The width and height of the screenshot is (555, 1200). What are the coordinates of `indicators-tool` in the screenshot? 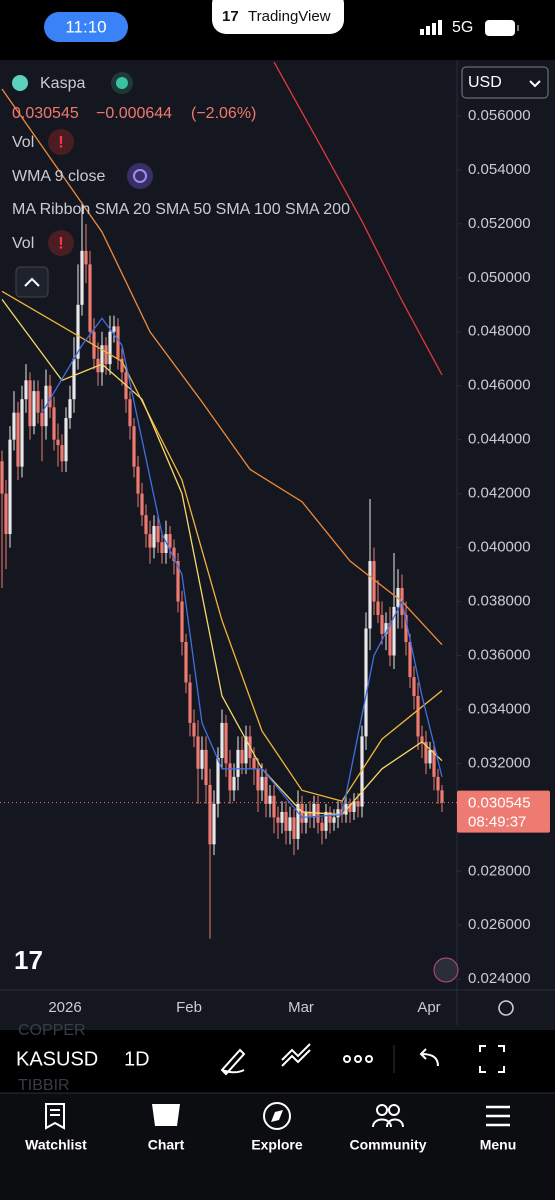 It's located at (296, 1055).